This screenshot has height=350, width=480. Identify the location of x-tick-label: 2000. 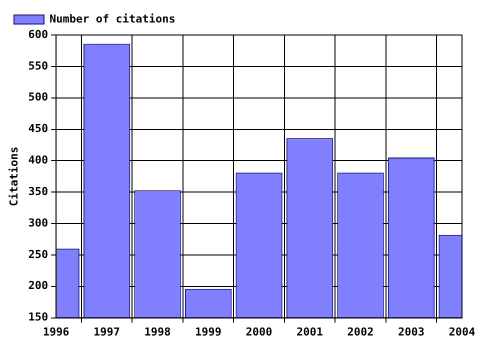
(259, 331).